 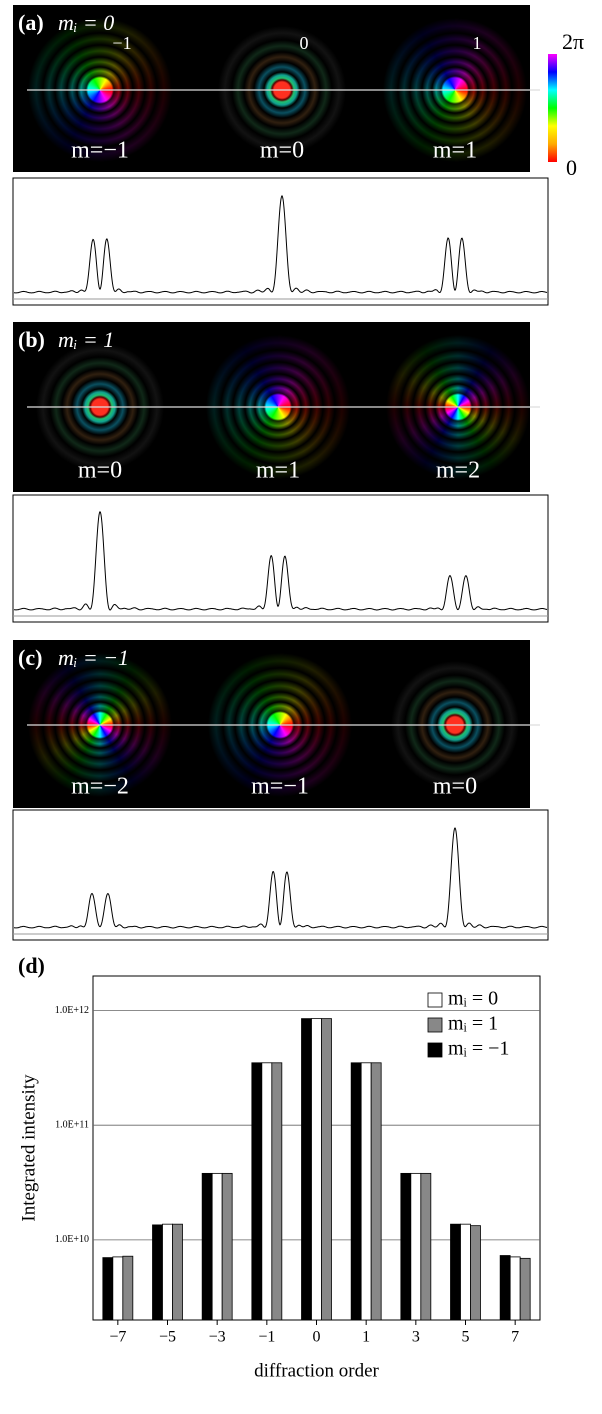 I want to click on order-tag: 1, so click(x=477, y=43).